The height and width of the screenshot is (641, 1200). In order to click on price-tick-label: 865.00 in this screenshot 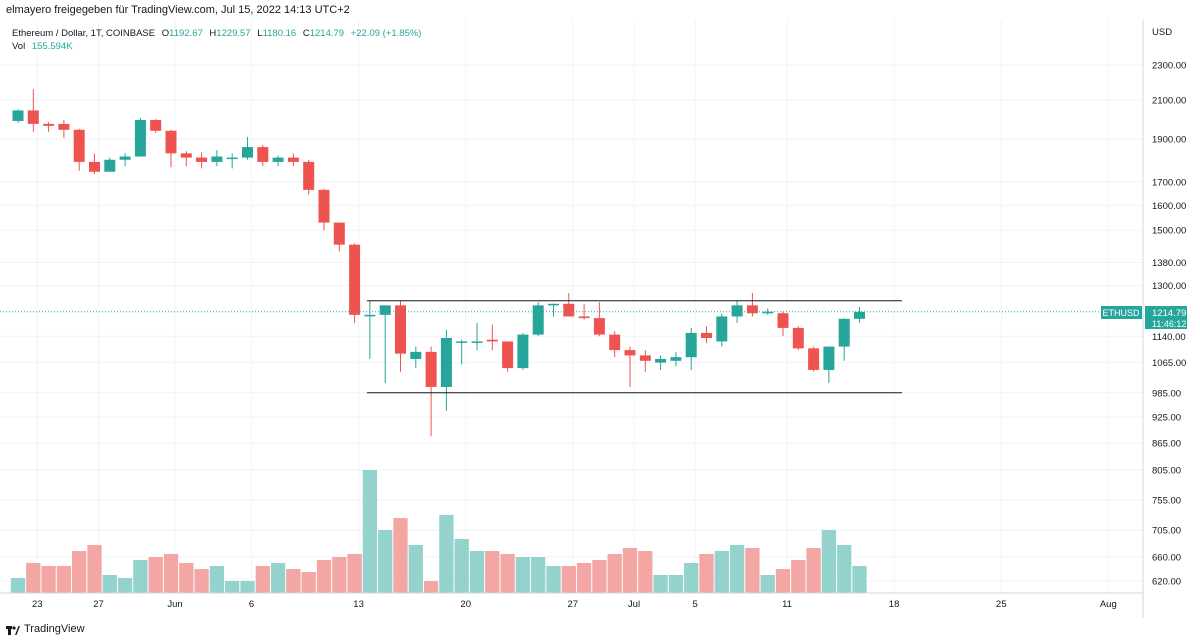, I will do `click(1166, 444)`.